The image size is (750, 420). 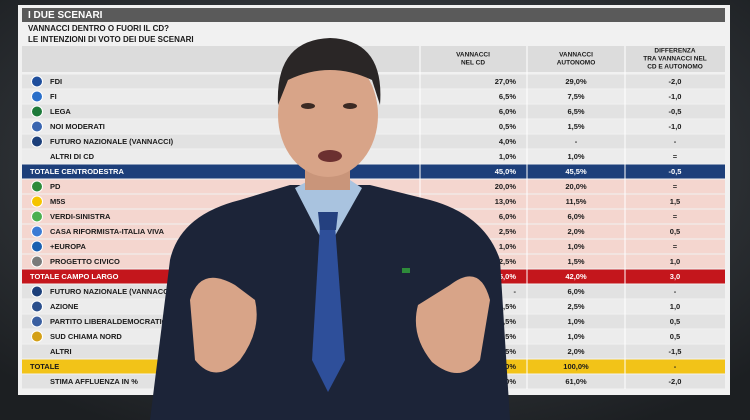 What do you see at coordinates (576, 201) in the screenshot?
I see `cell: 11,5%` at bounding box center [576, 201].